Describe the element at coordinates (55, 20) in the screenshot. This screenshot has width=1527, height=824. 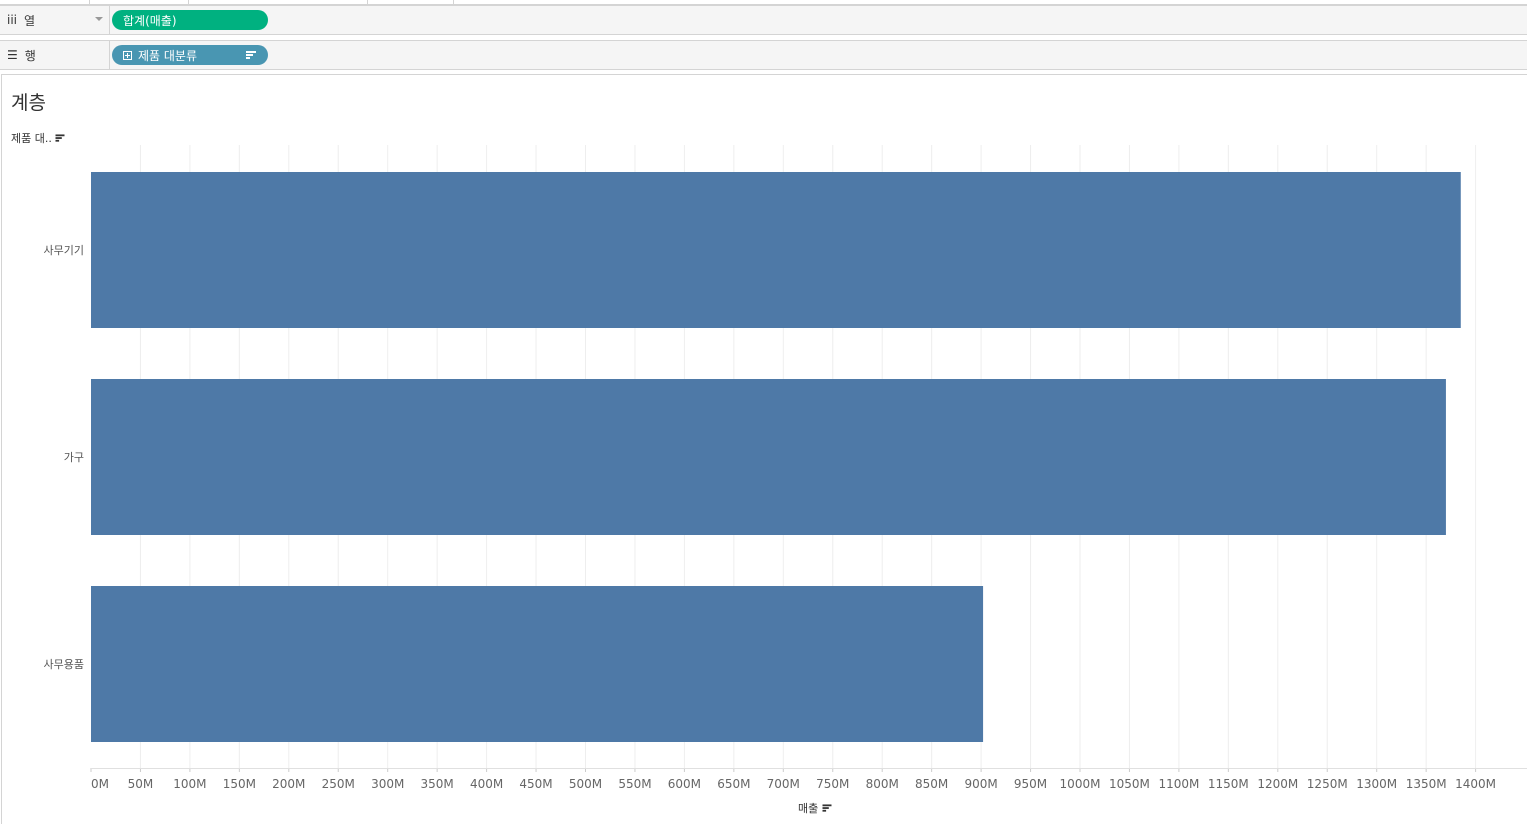
I see `columns-shelf-label: iii 열` at that location.